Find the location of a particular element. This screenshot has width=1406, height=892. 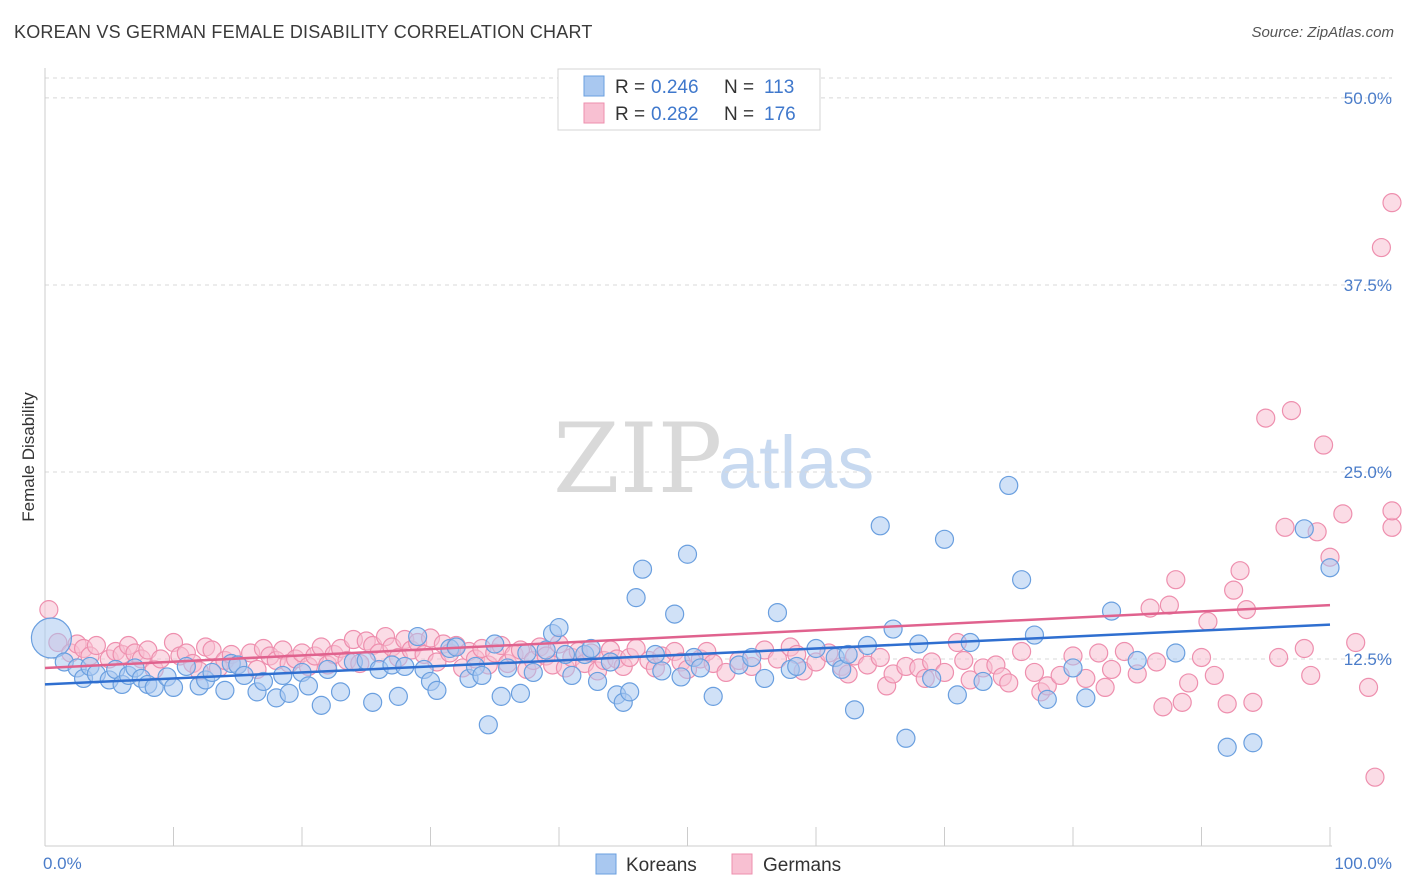

y-tick-label: 12.5% is located at coordinates (1368, 659).